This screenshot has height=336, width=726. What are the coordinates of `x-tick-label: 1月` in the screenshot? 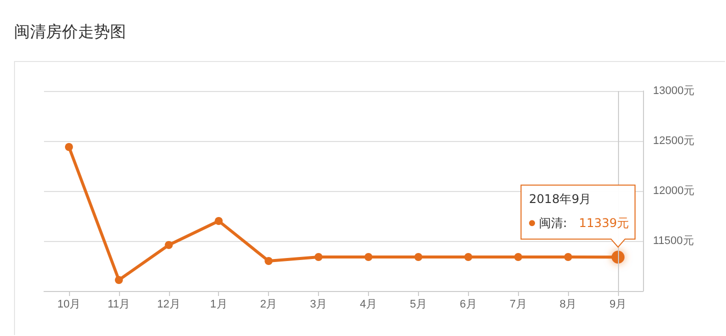 It's located at (219, 304).